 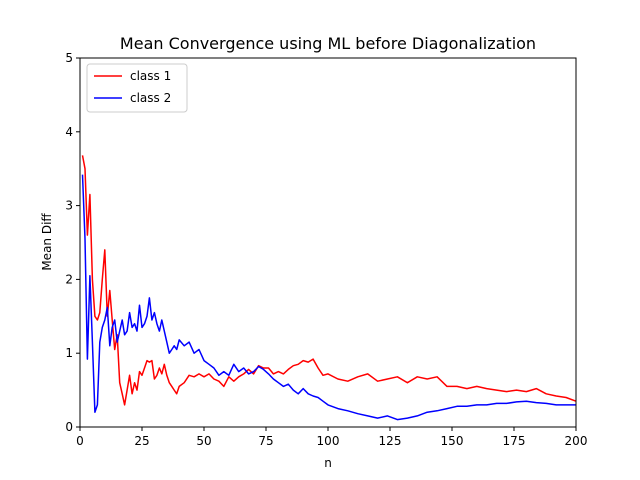 What do you see at coordinates (69, 58) in the screenshot?
I see `y-tick-label: 5` at bounding box center [69, 58].